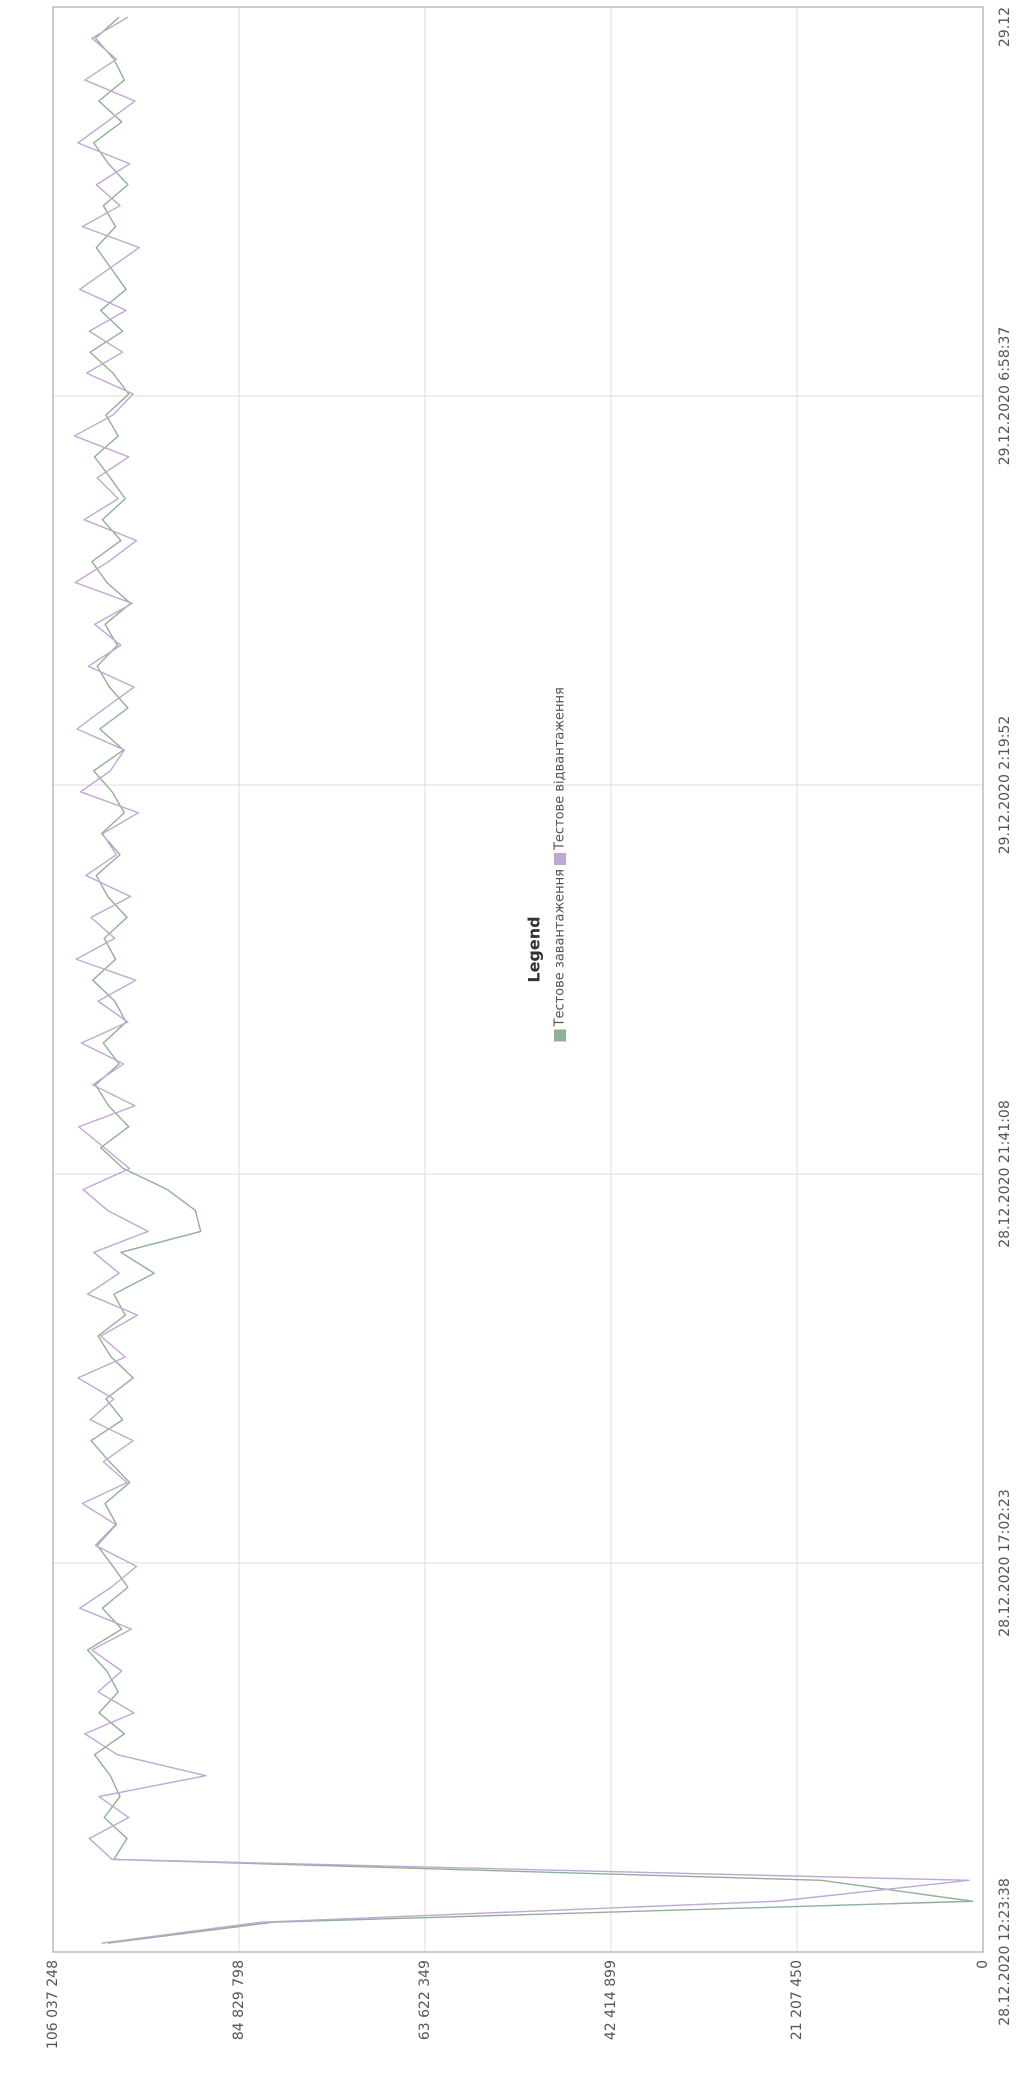  I want to click on y-tick-label: 42 414 899, so click(611, 2000).